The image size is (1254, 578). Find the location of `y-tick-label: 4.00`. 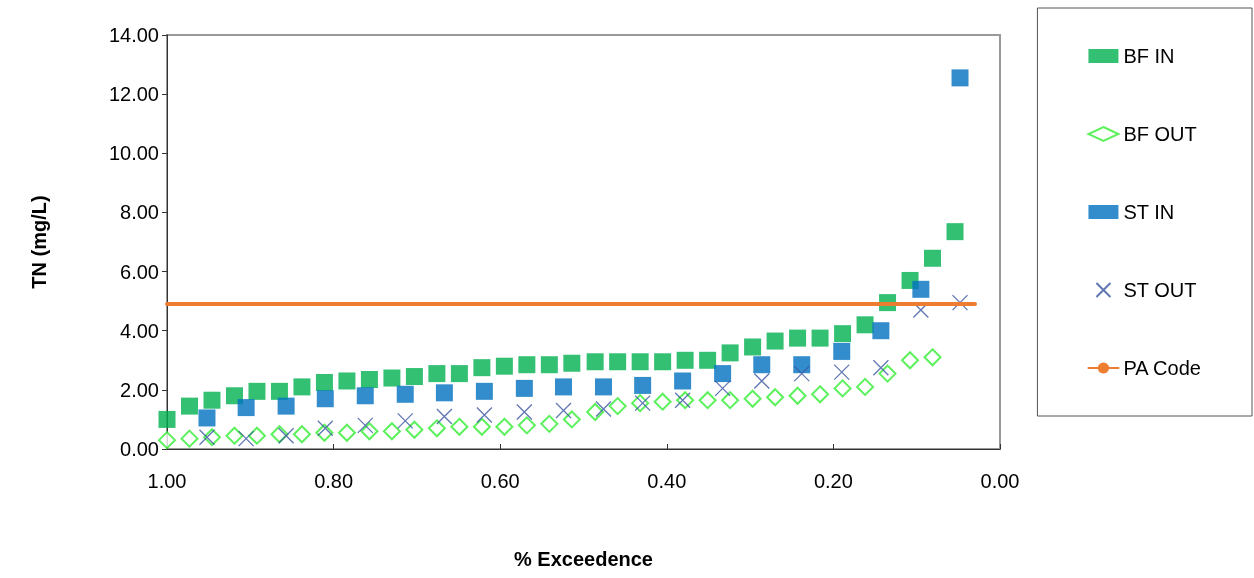

y-tick-label: 4.00 is located at coordinates (139, 330).